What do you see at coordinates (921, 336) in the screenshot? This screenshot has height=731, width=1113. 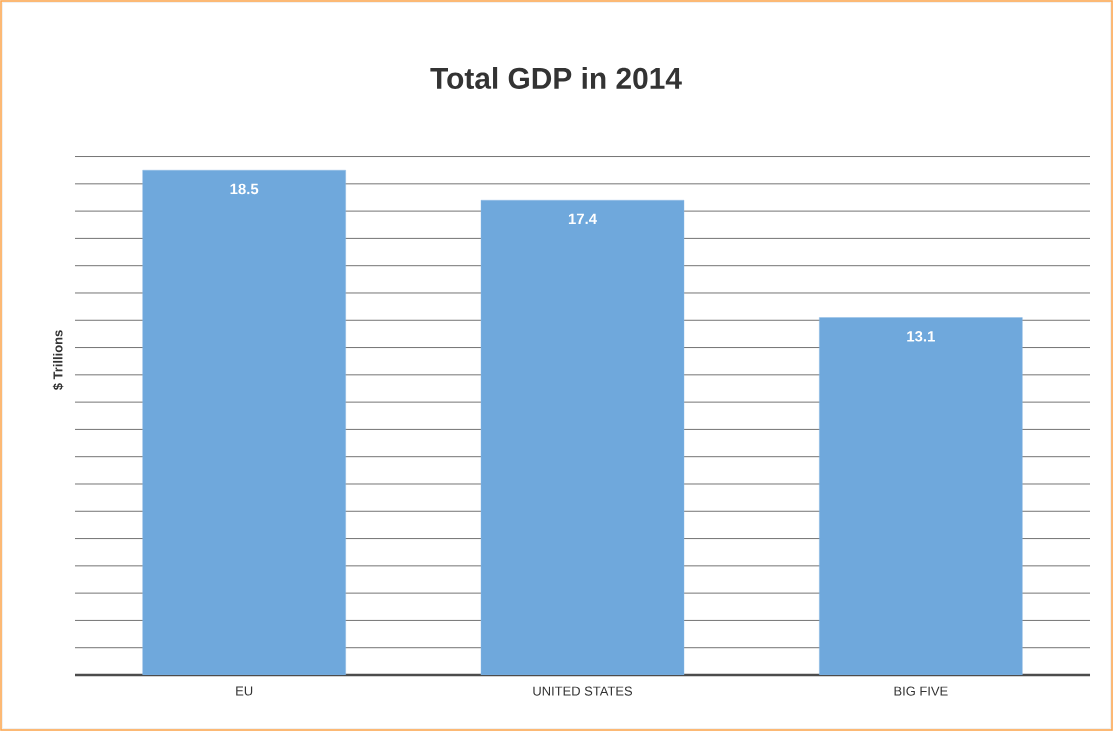 I see `data-label: 13.1` at bounding box center [921, 336].